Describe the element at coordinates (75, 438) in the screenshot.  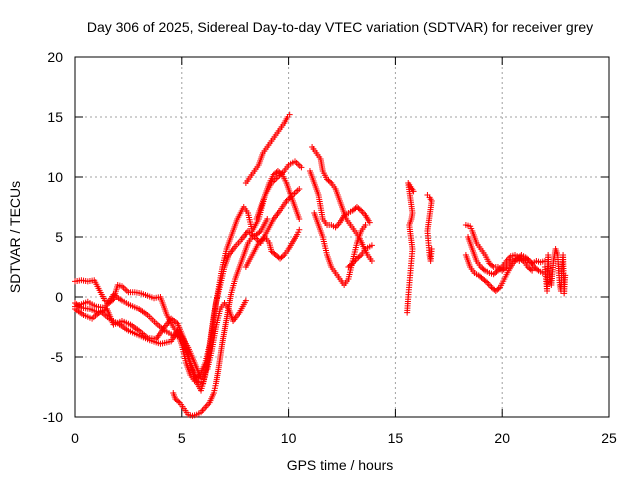
I see `x-tick-label: 0` at that location.